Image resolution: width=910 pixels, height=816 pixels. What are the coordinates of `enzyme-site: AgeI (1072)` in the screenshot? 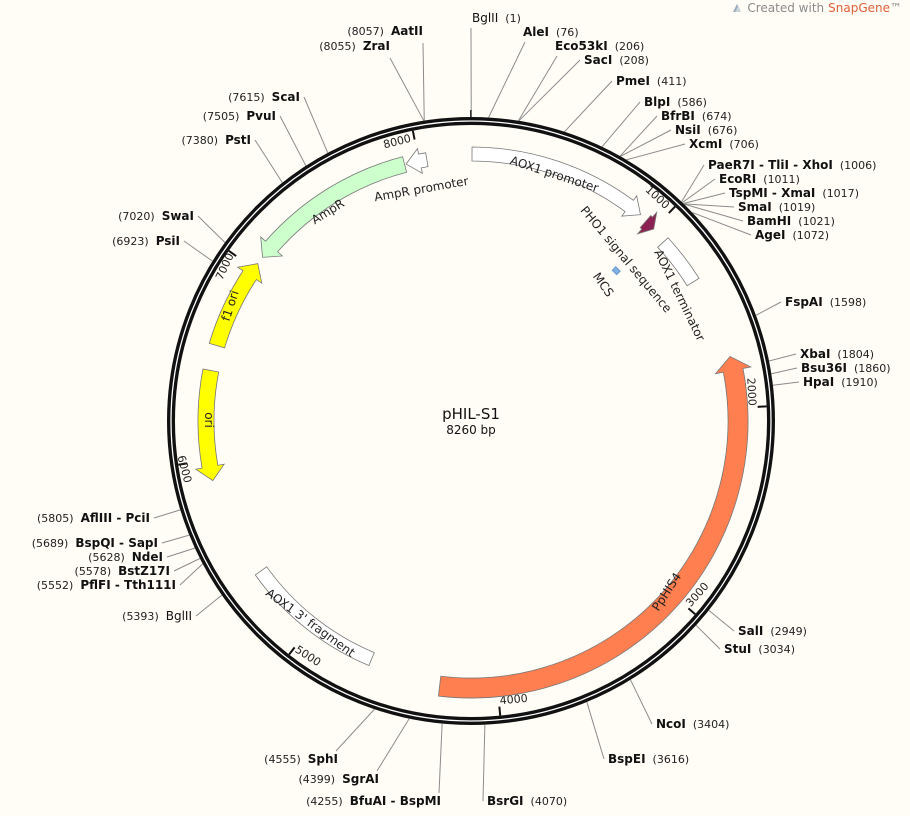 It's located at (792, 235).